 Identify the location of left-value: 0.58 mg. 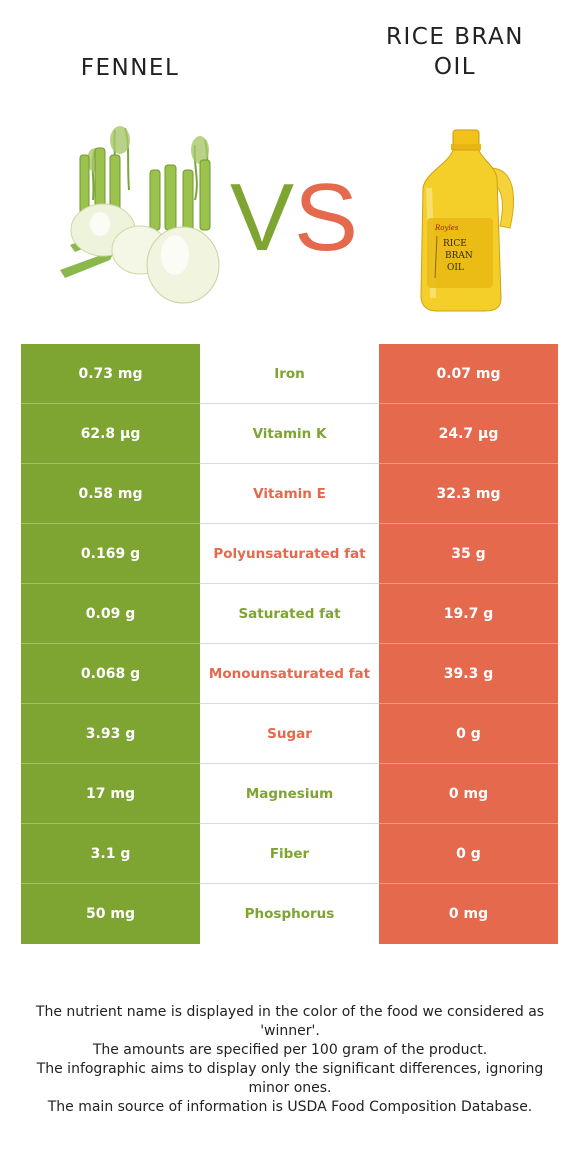
(110, 494).